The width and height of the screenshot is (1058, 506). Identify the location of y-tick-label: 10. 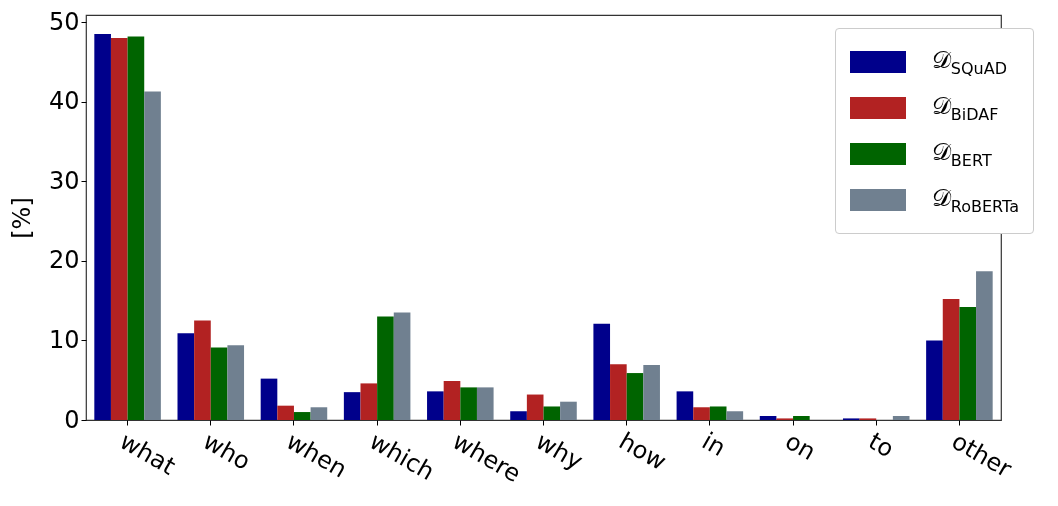
(64, 339).